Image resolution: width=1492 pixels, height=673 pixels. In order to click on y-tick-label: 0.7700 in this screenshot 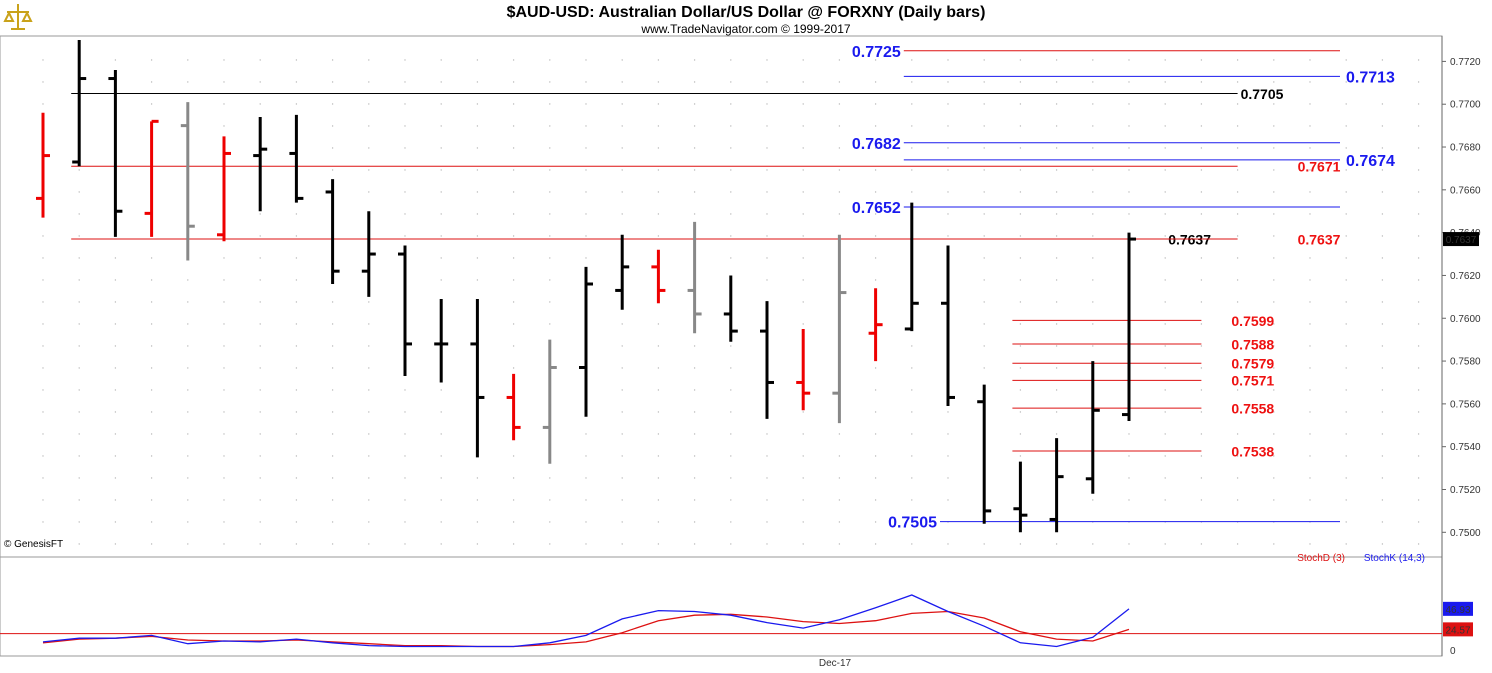, I will do `click(1465, 105)`.